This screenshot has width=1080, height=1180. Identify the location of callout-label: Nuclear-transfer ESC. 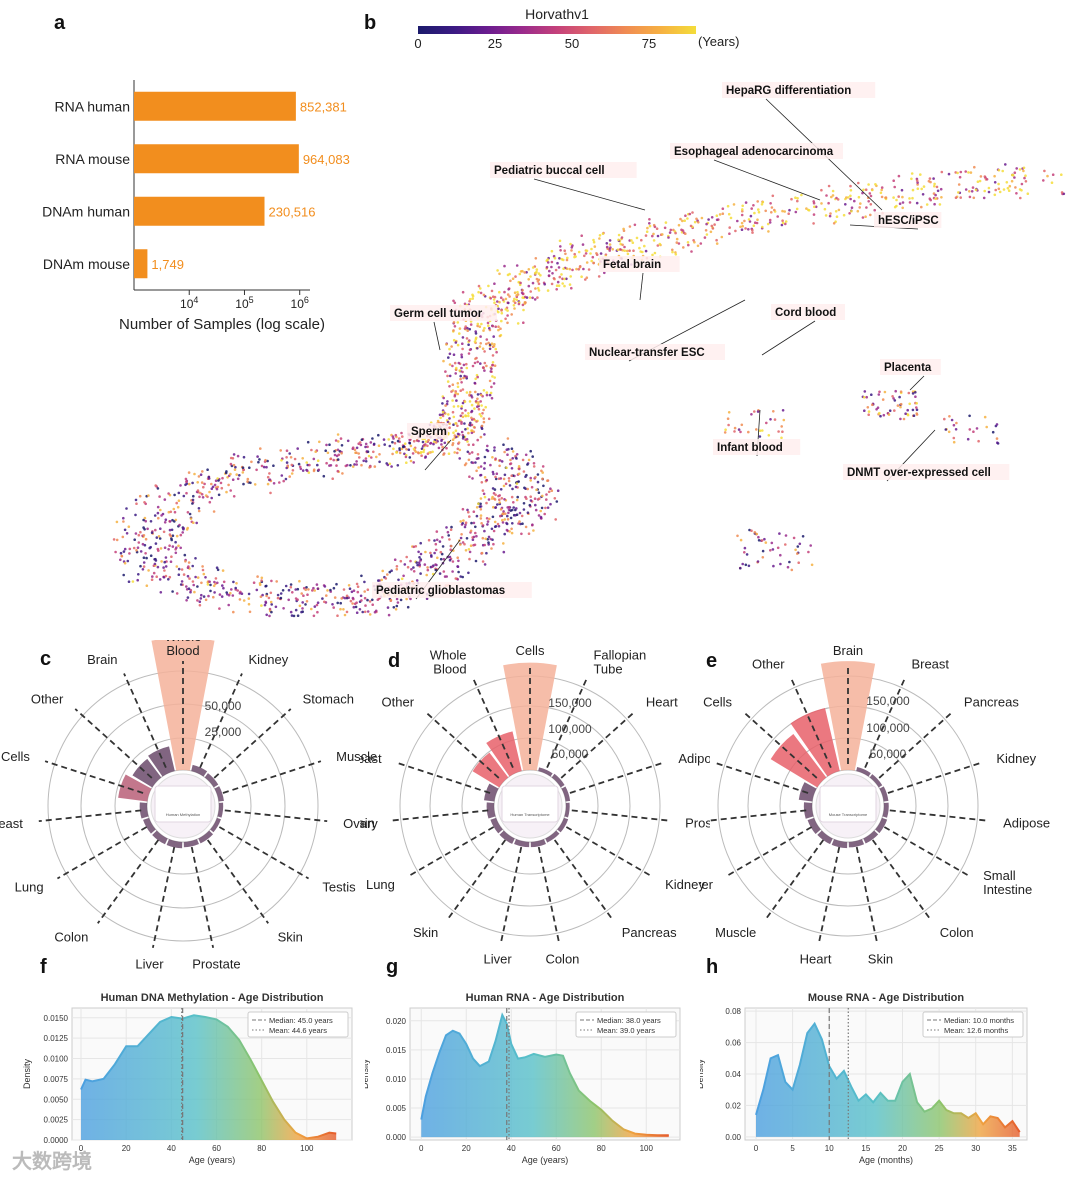
(647, 353).